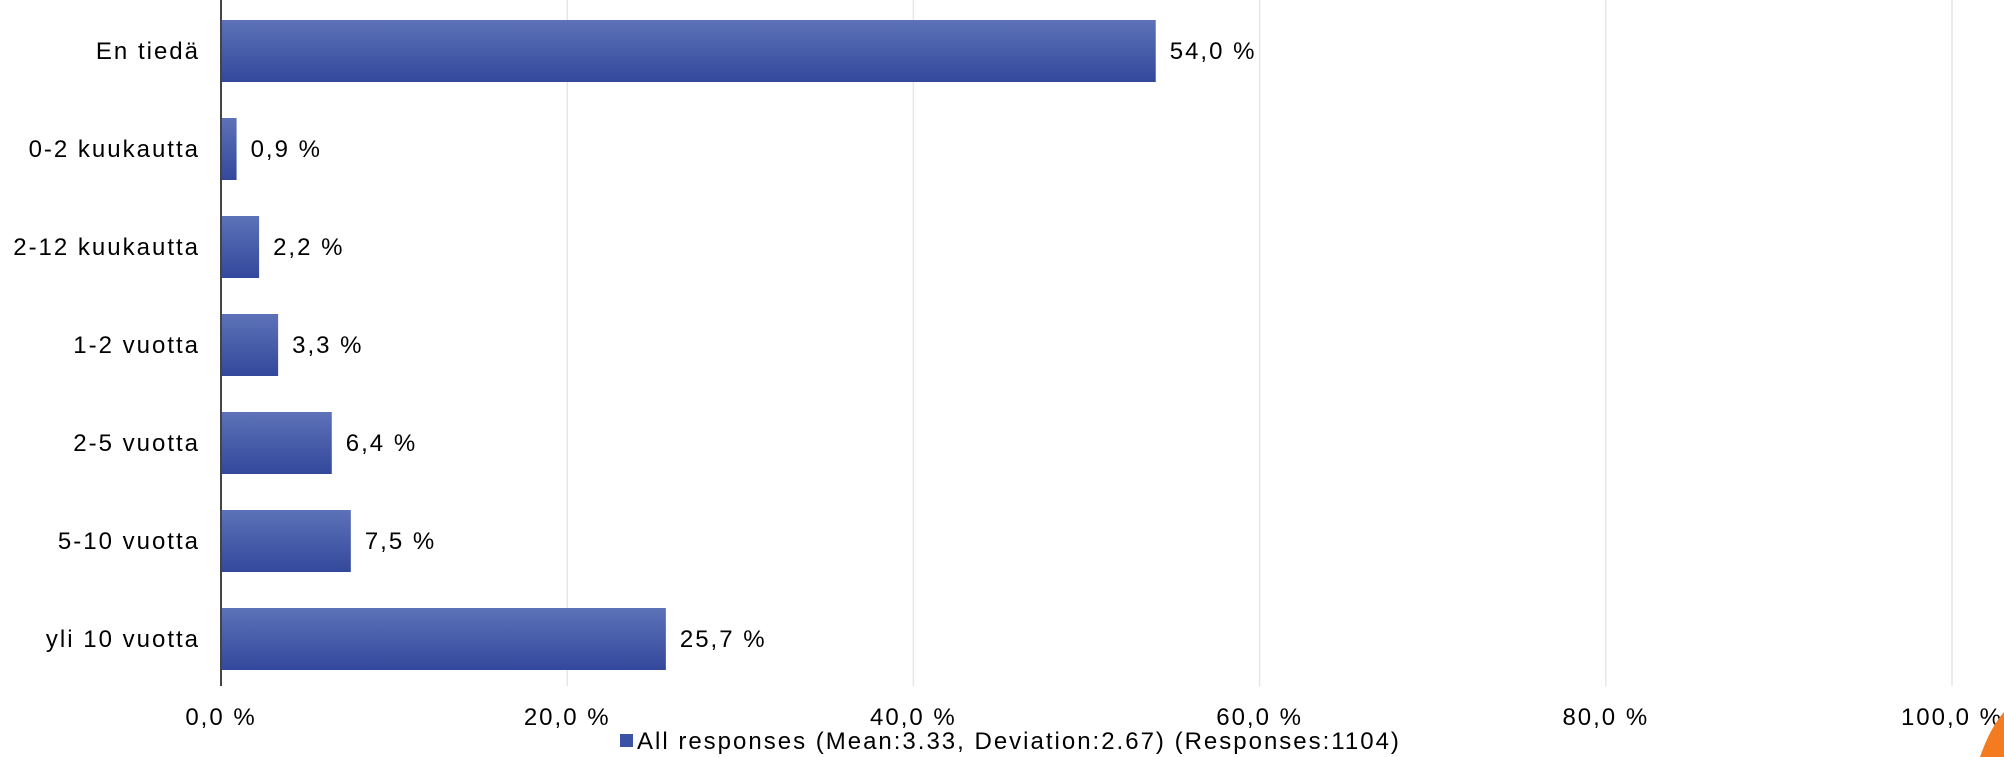  I want to click on data-label: 2,2 %, so click(308, 247).